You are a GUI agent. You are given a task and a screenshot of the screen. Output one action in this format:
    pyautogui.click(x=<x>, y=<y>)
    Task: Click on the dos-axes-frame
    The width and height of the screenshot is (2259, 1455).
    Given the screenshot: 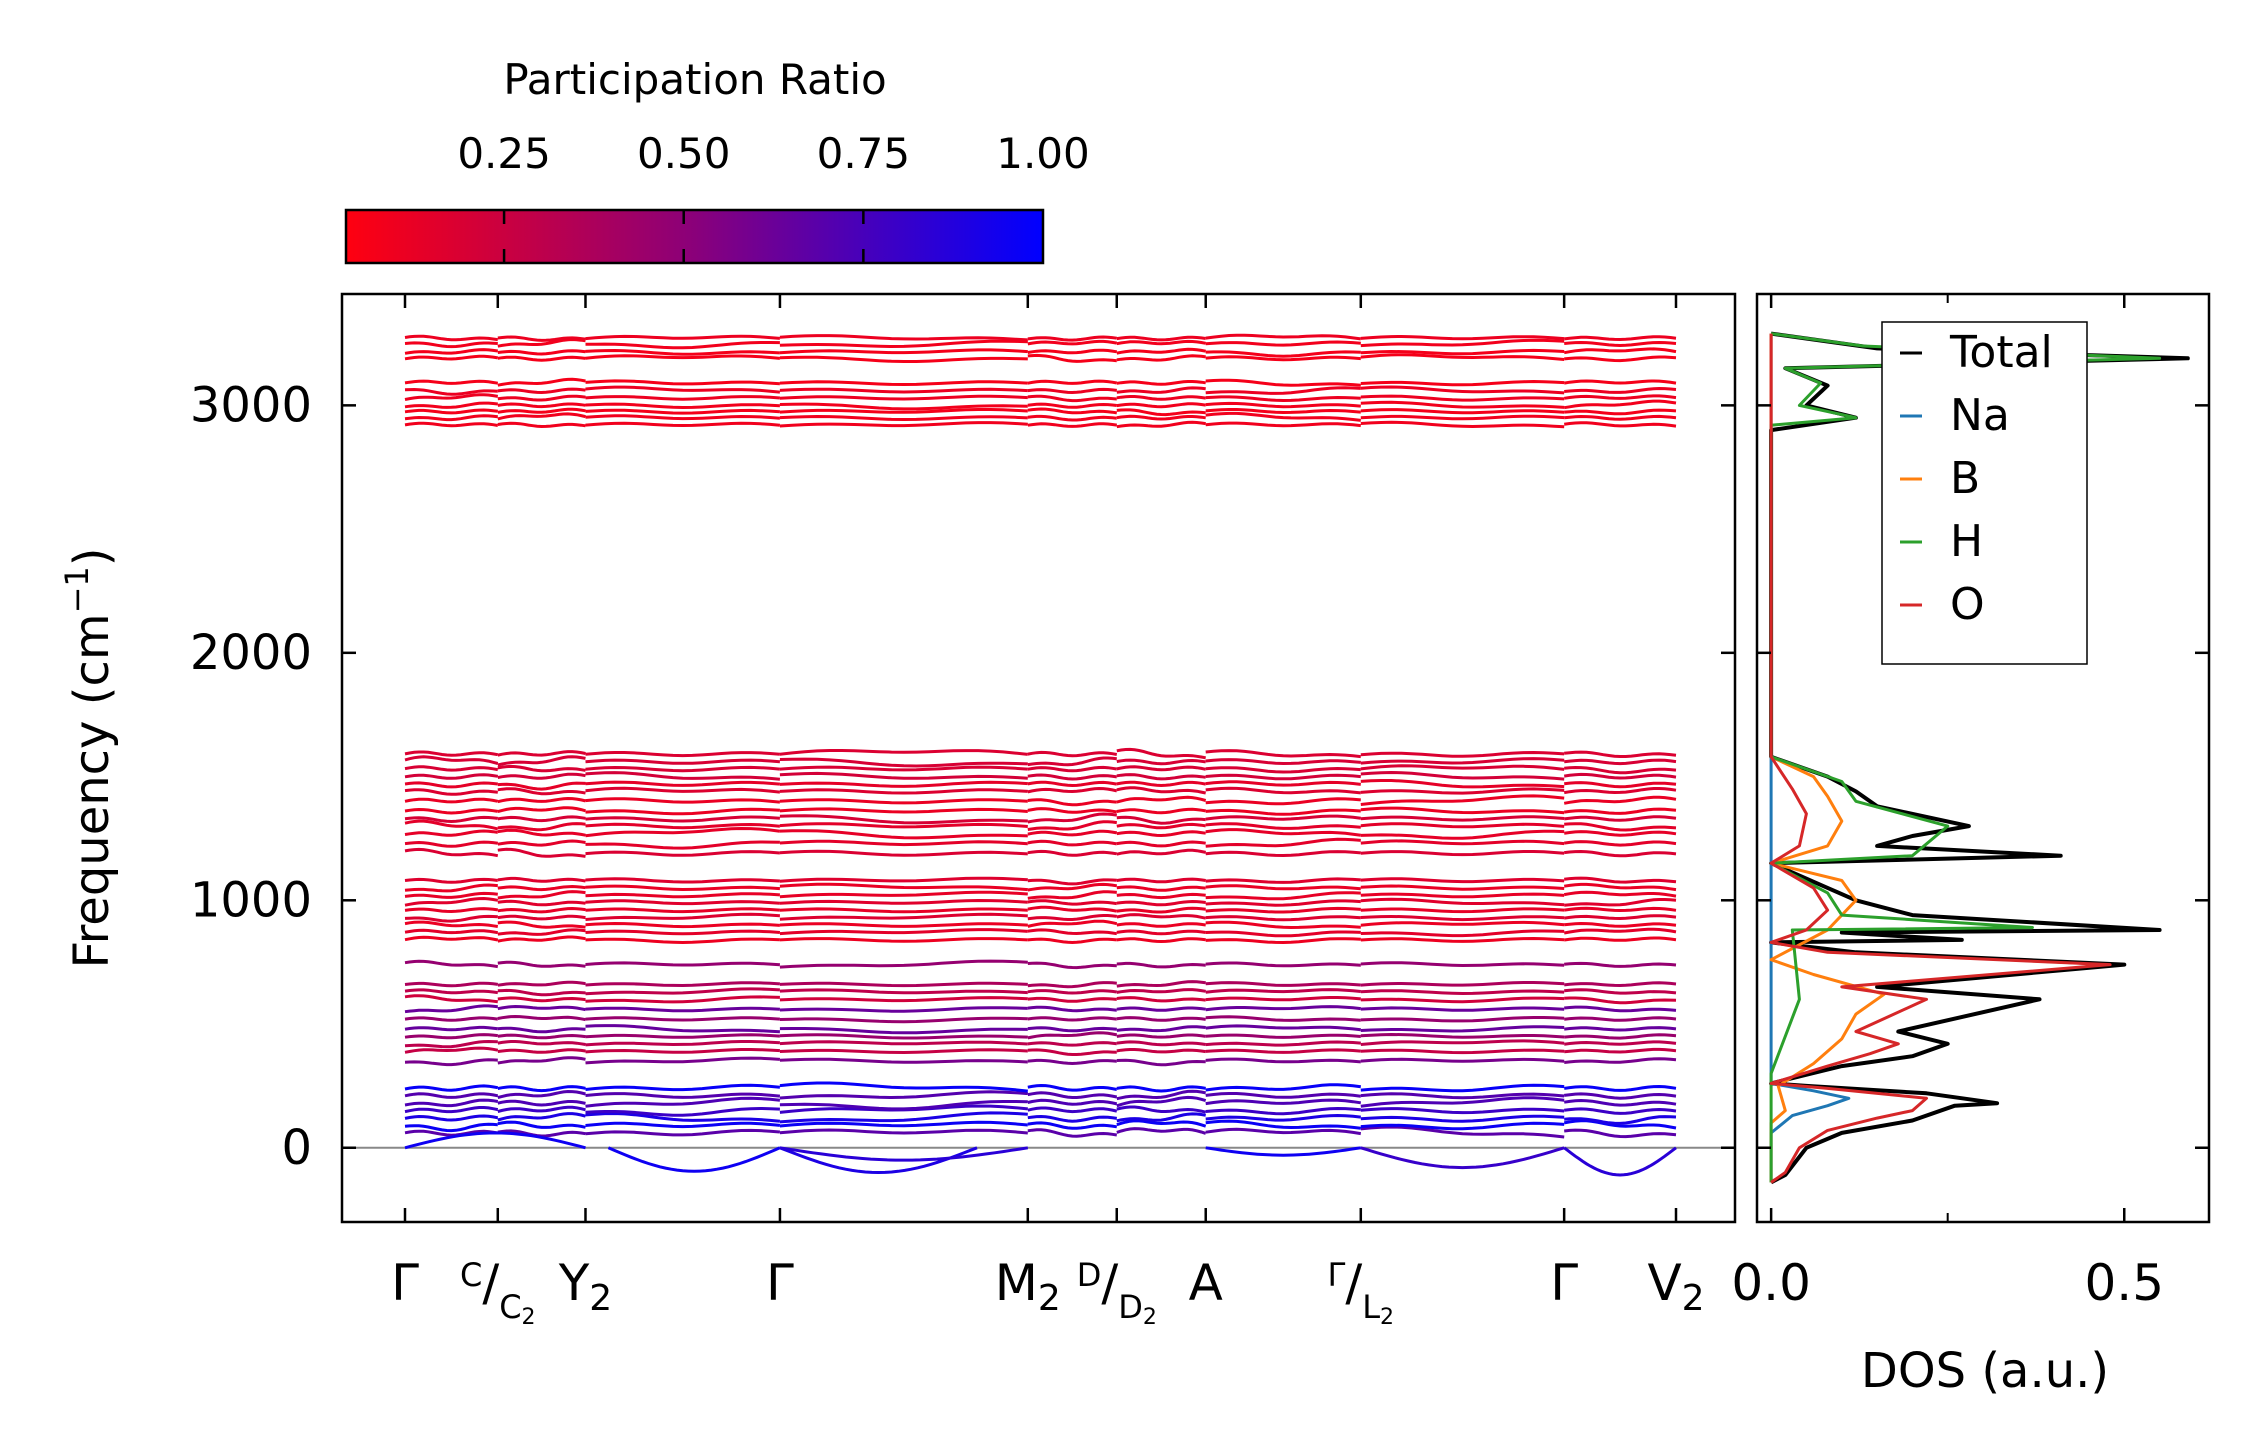 What is the action you would take?
    pyautogui.click(x=1983, y=758)
    